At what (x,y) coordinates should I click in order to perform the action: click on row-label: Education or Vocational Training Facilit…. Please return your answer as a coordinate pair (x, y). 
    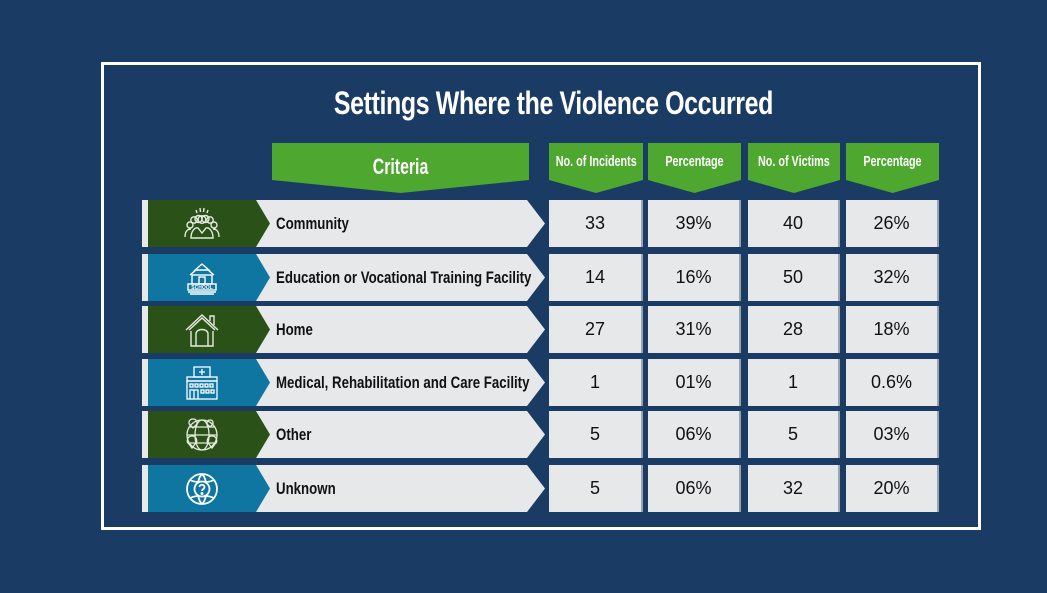
    Looking at the image, I should click on (404, 277).